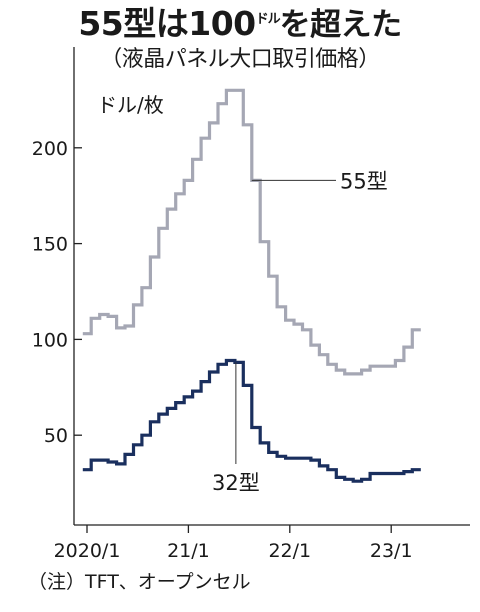 This screenshot has width=480, height=612. I want to click on title-tail: を超えた, so click(341, 25).